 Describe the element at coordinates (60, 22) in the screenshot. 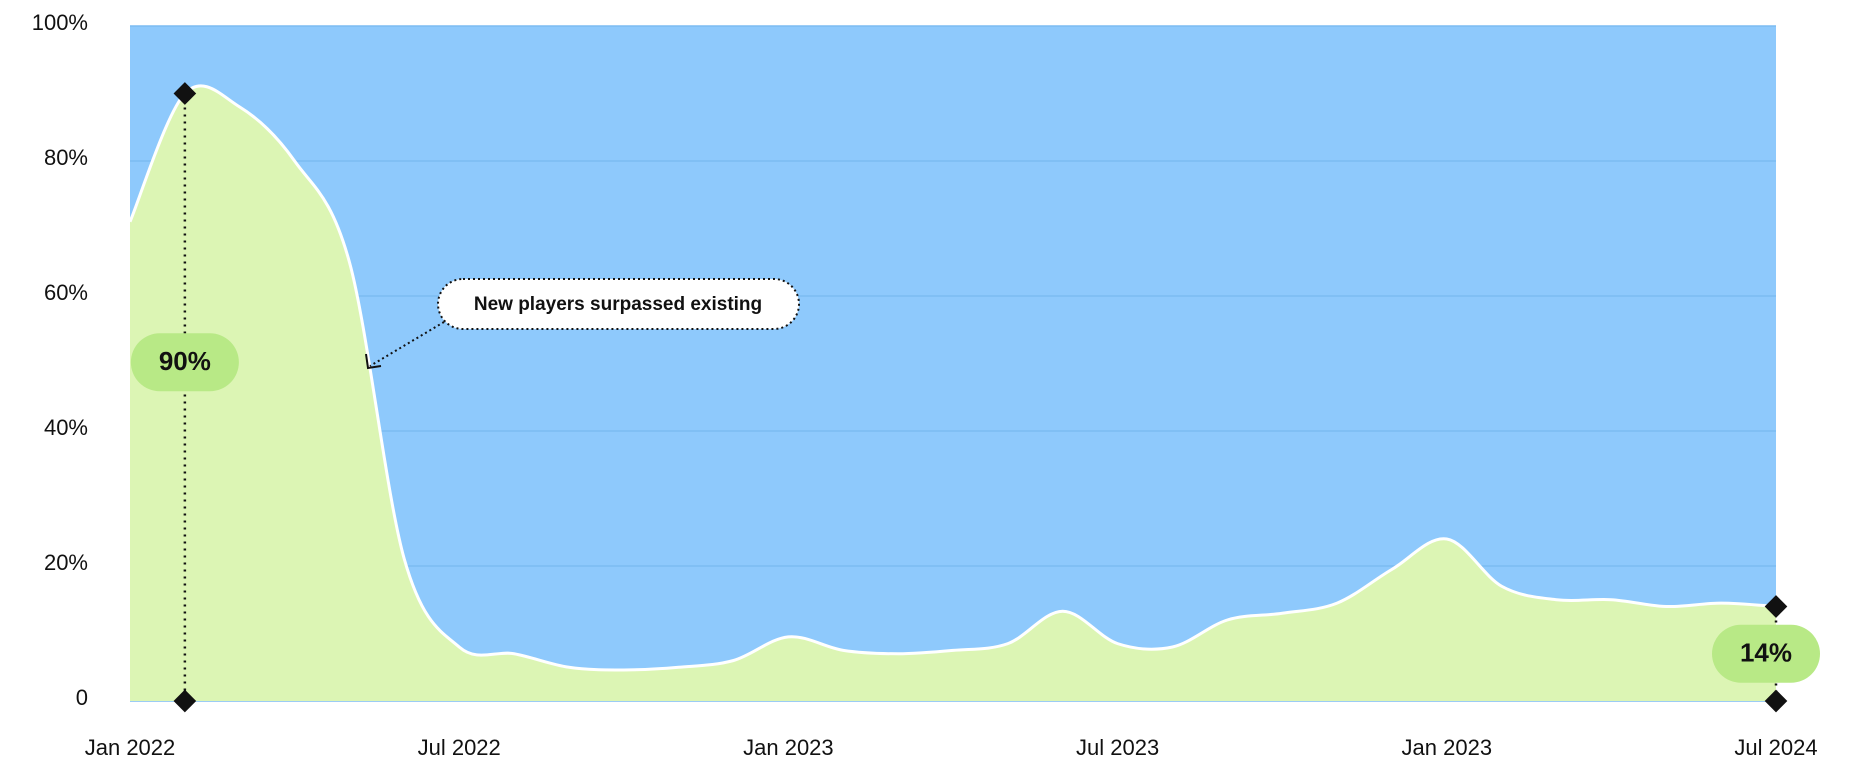

I see `y-tick-label: 100%` at that location.